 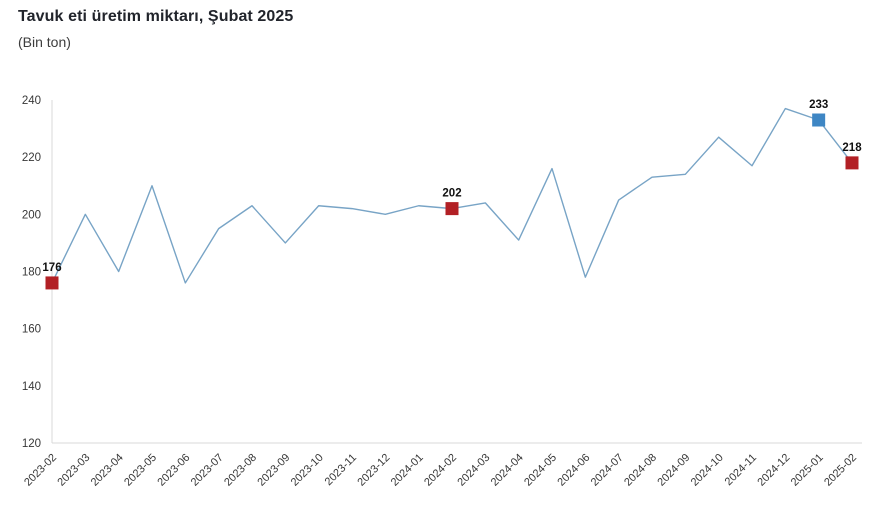 I want to click on x-axis-tick-label: 2024-10, so click(x=707, y=470).